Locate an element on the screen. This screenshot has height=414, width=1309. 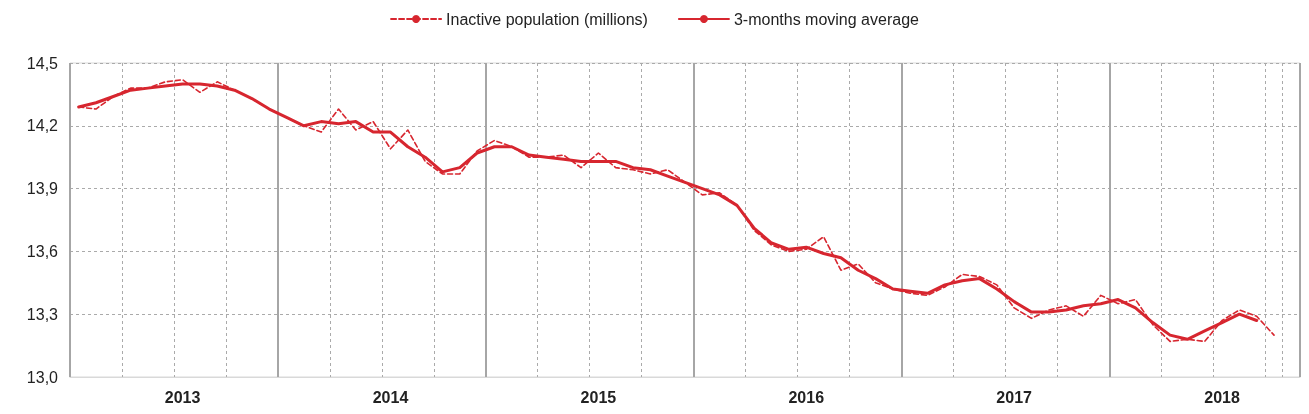
y-tick-label: 14,2 is located at coordinates (42, 126).